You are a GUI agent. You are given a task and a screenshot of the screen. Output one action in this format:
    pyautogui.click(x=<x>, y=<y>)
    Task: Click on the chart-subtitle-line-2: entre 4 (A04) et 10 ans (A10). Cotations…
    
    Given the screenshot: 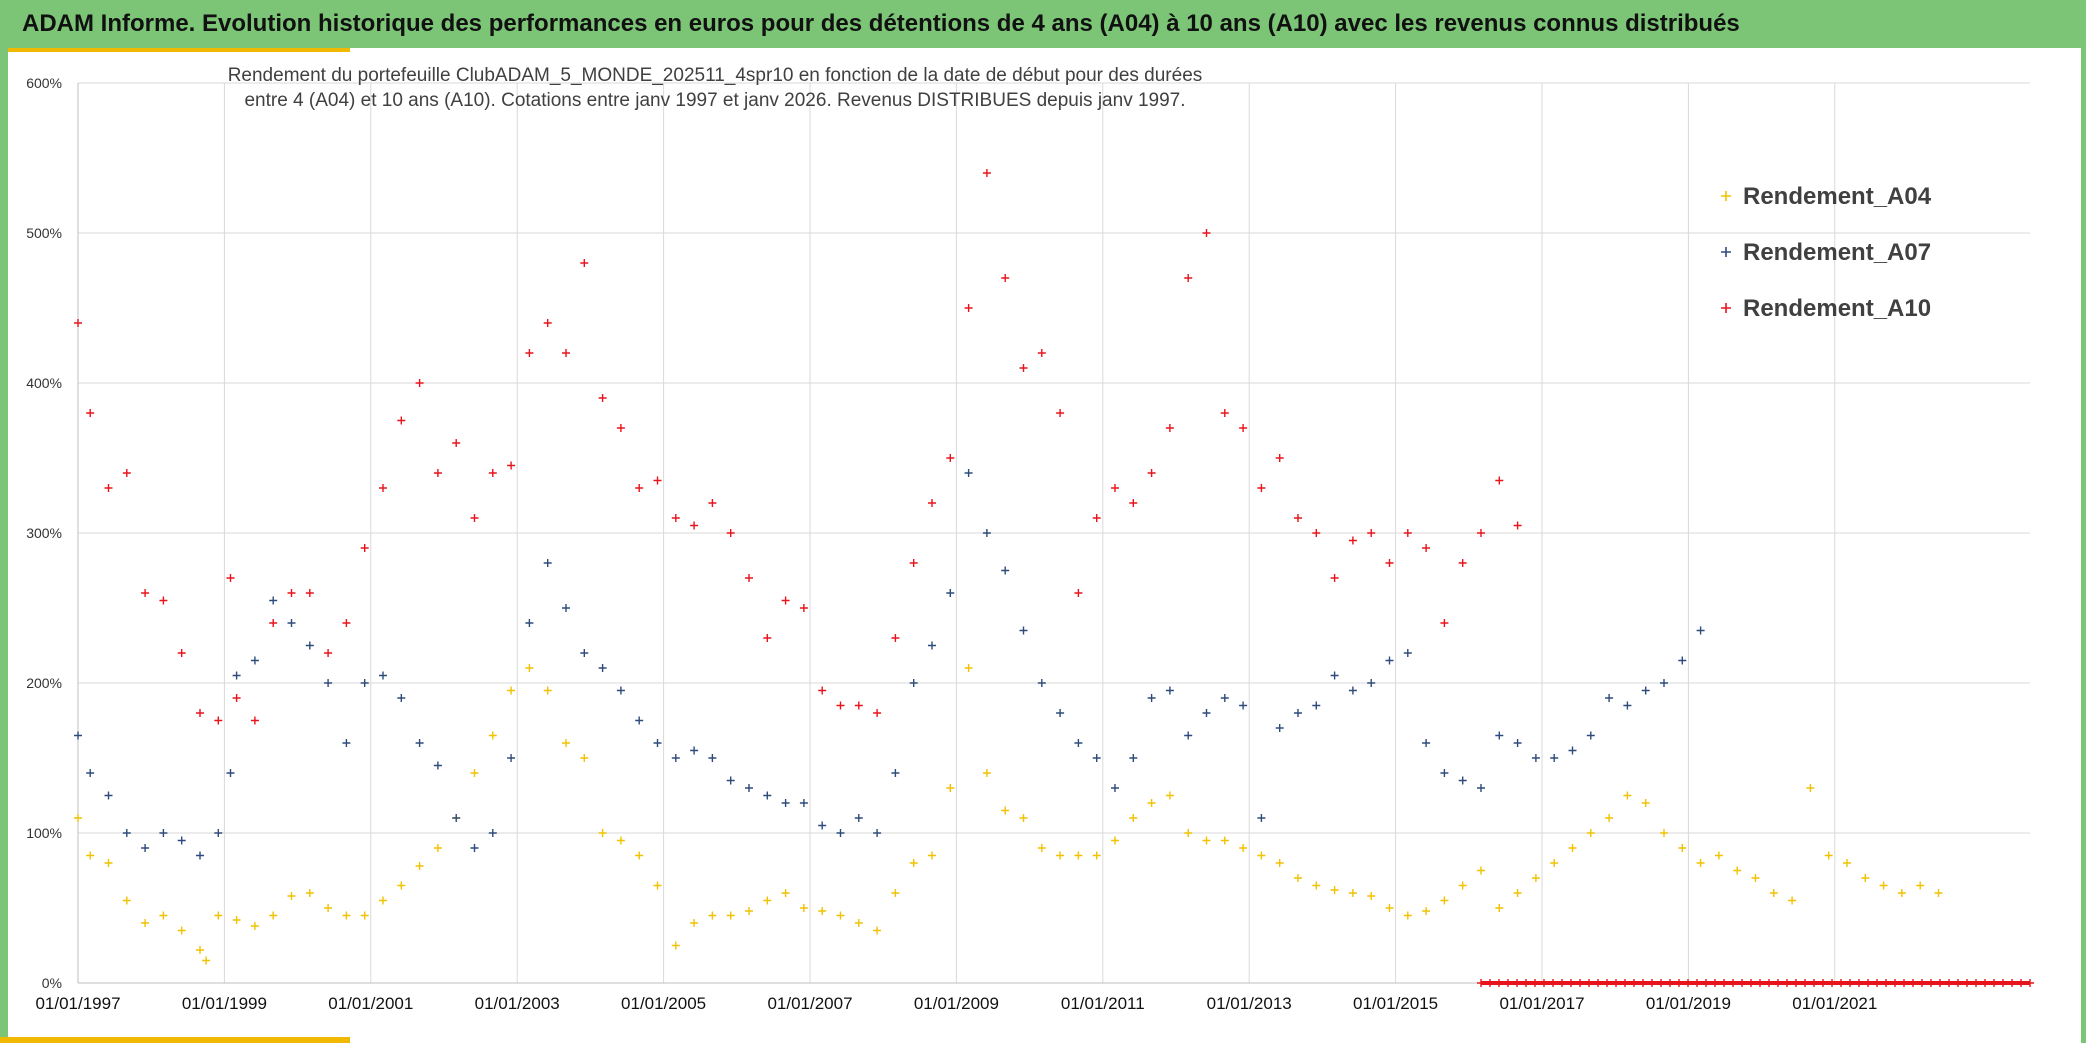 What is the action you would take?
    pyautogui.click(x=714, y=100)
    